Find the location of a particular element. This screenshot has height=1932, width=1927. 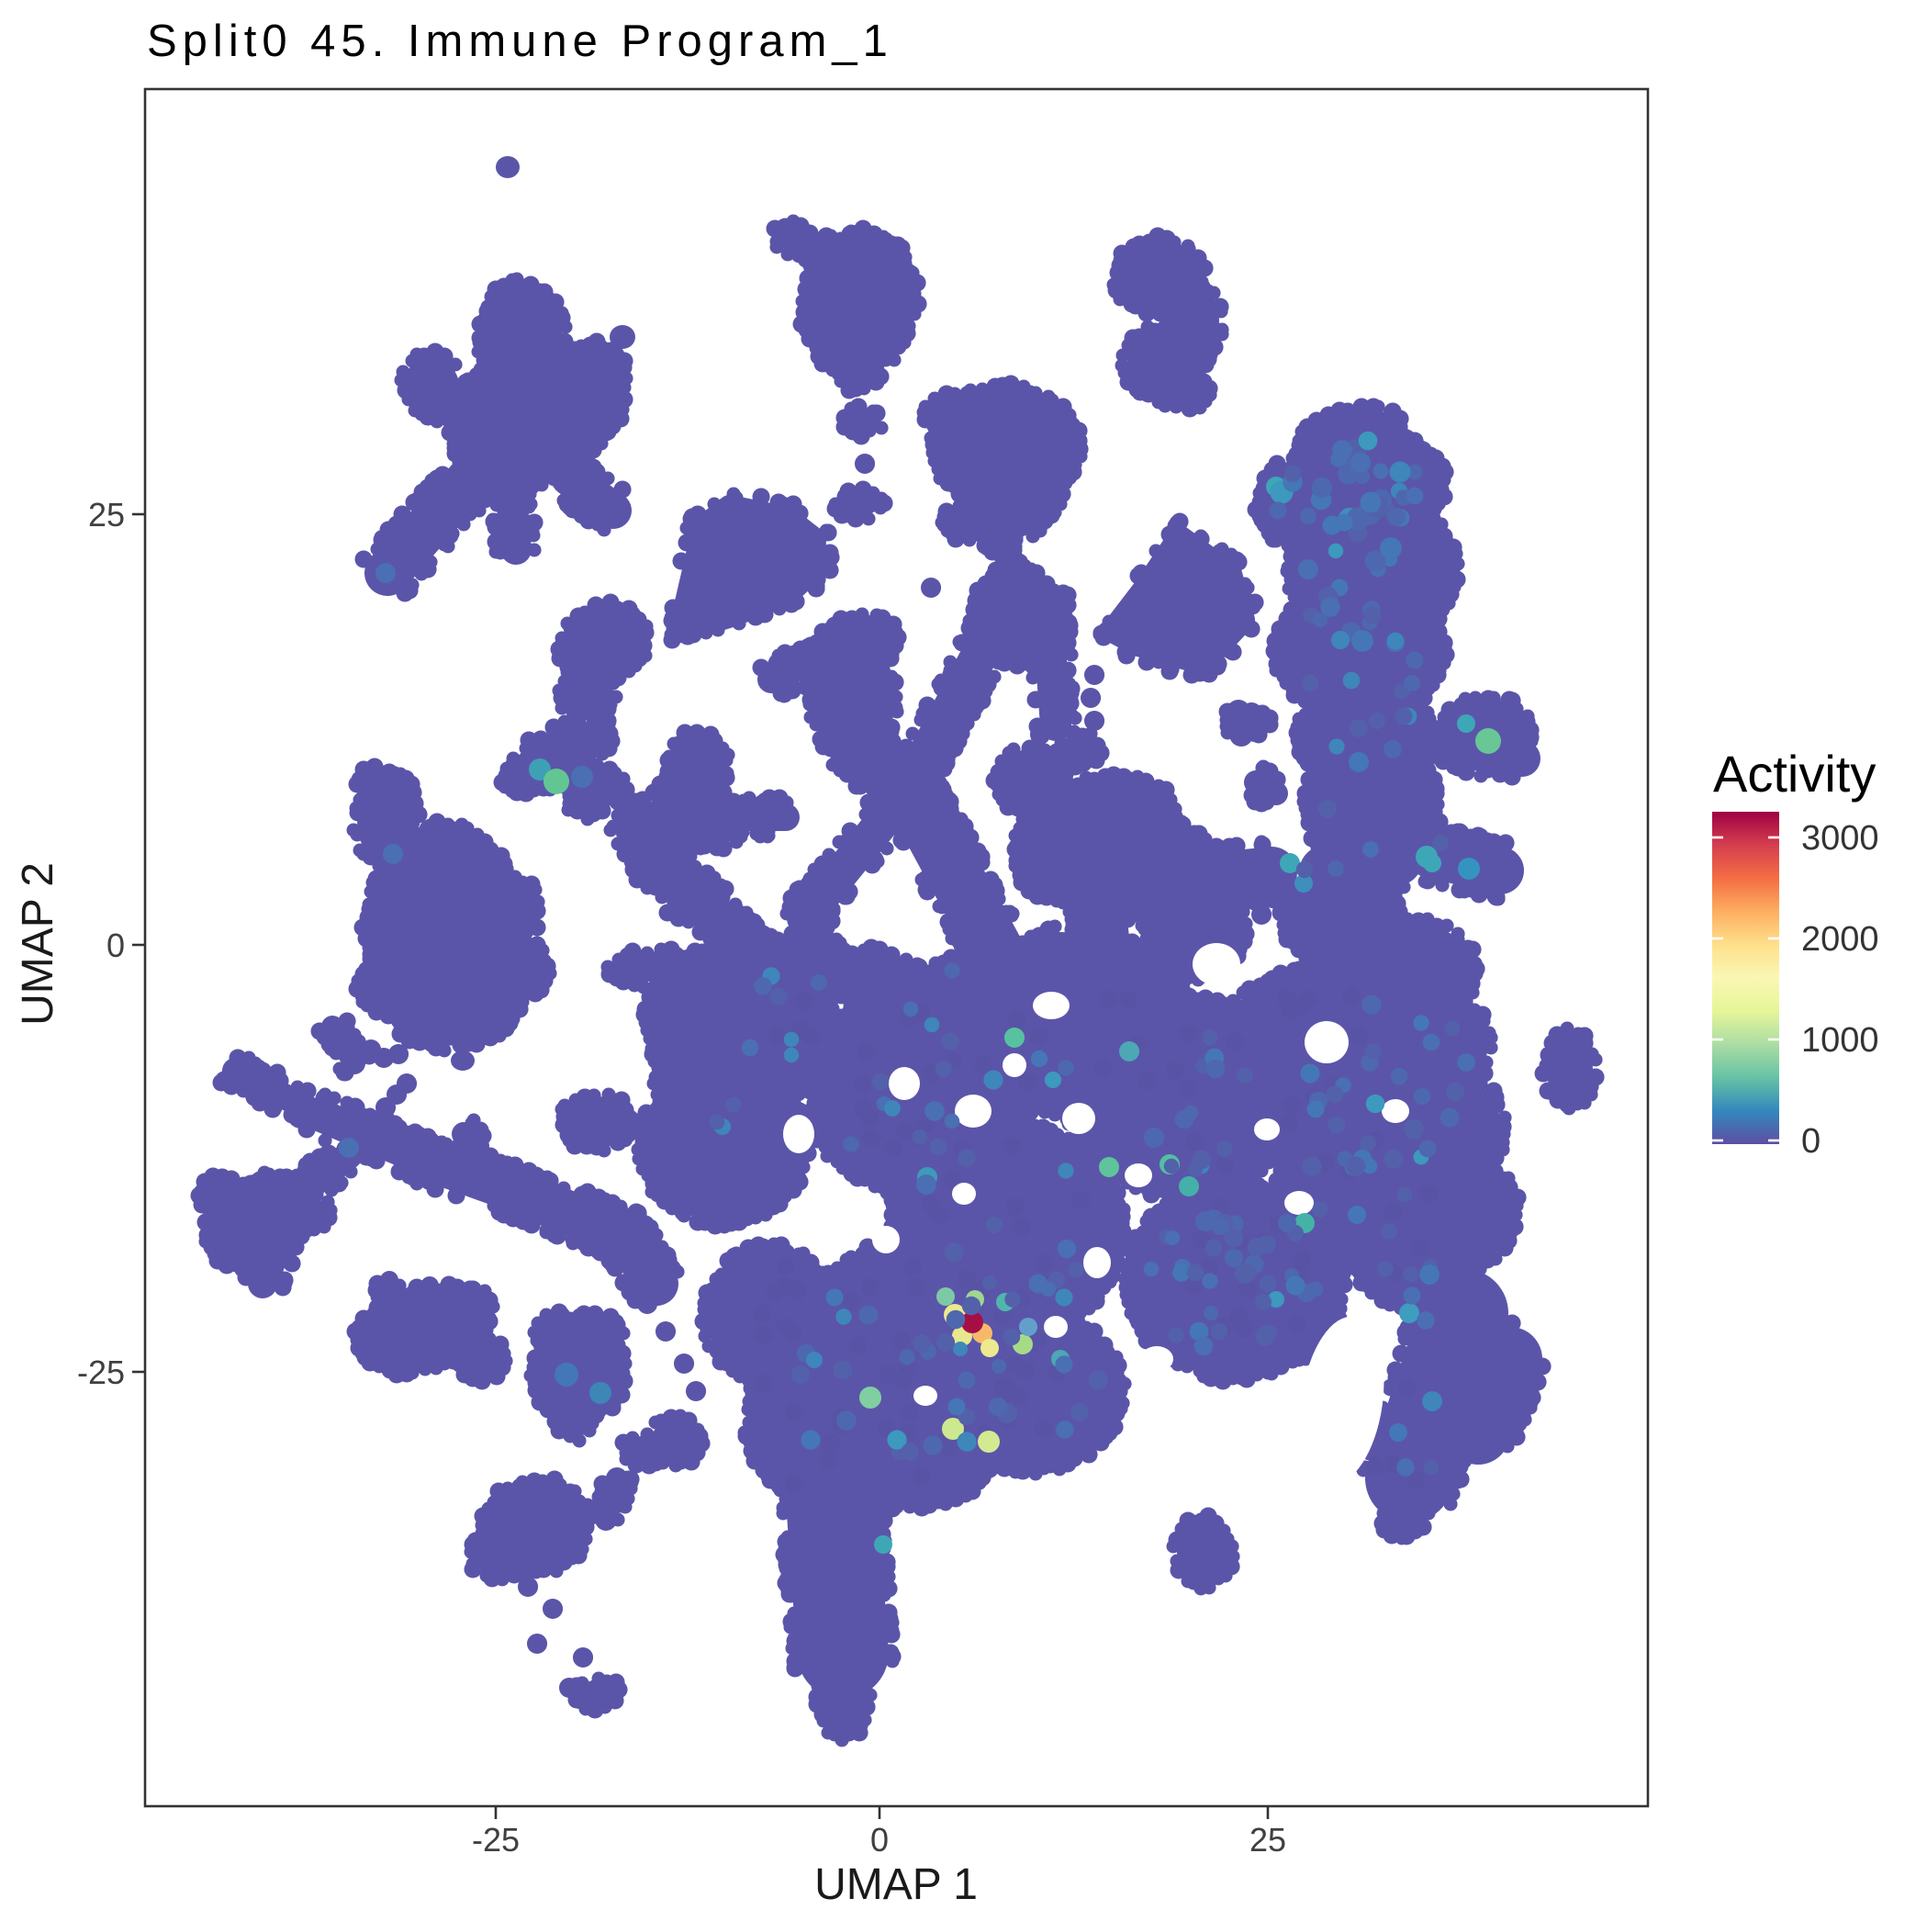

svg-text: 2000 is located at coordinates (1840, 939).